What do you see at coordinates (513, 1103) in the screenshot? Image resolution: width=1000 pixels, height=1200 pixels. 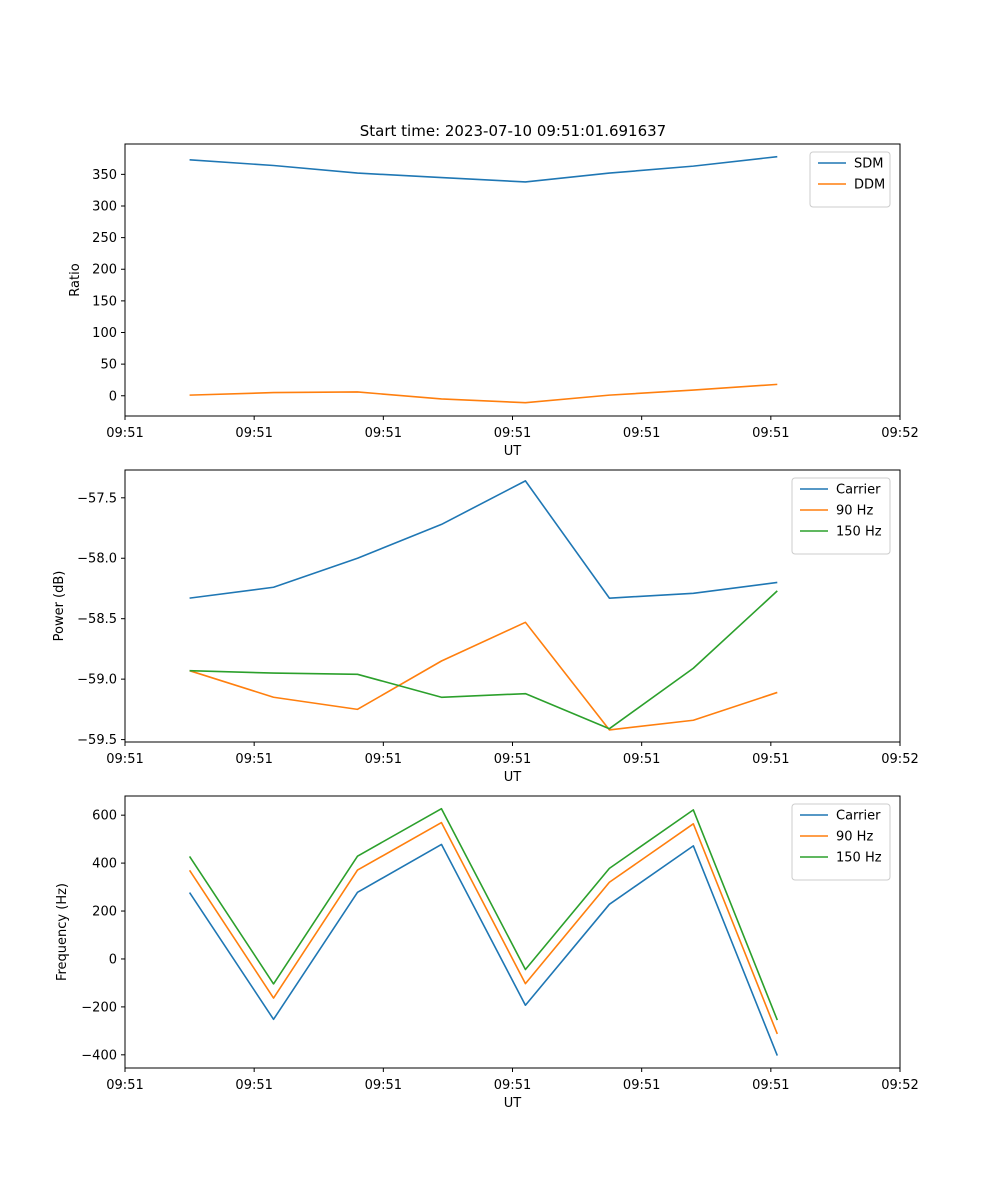 I see `frequency-x-axis-label: UT` at bounding box center [513, 1103].